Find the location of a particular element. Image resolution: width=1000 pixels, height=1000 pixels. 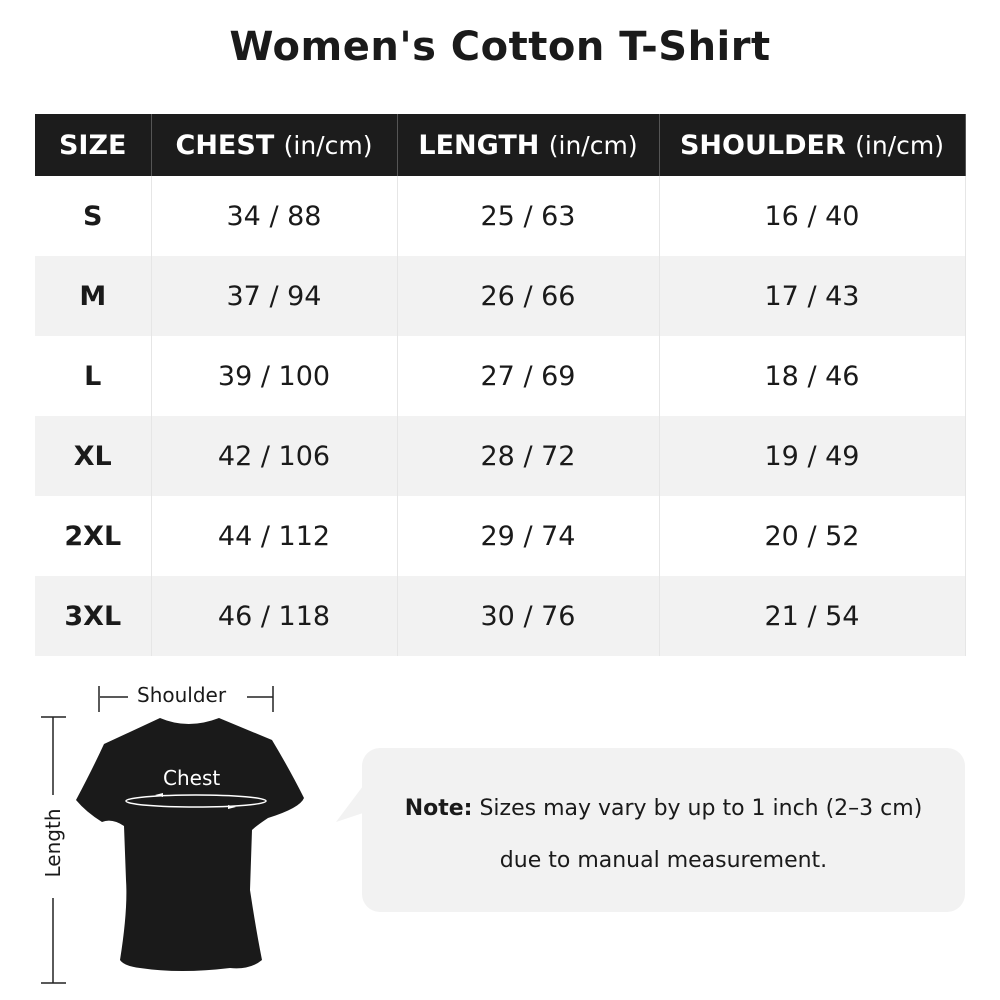

column-header-shoulder: SHOULDER (in/cm) is located at coordinates (812, 145).